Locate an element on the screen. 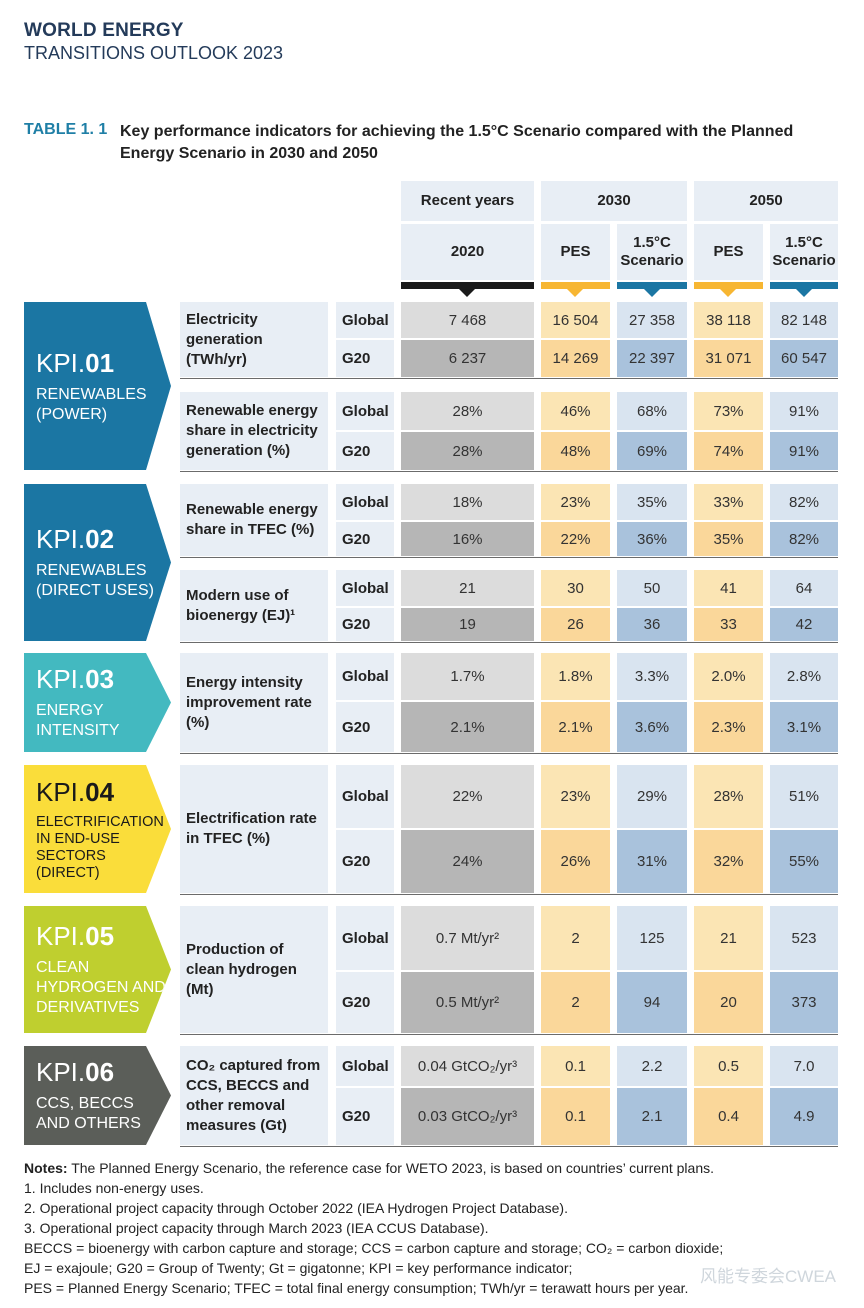  kpi-num: 02 is located at coordinates (100, 539).